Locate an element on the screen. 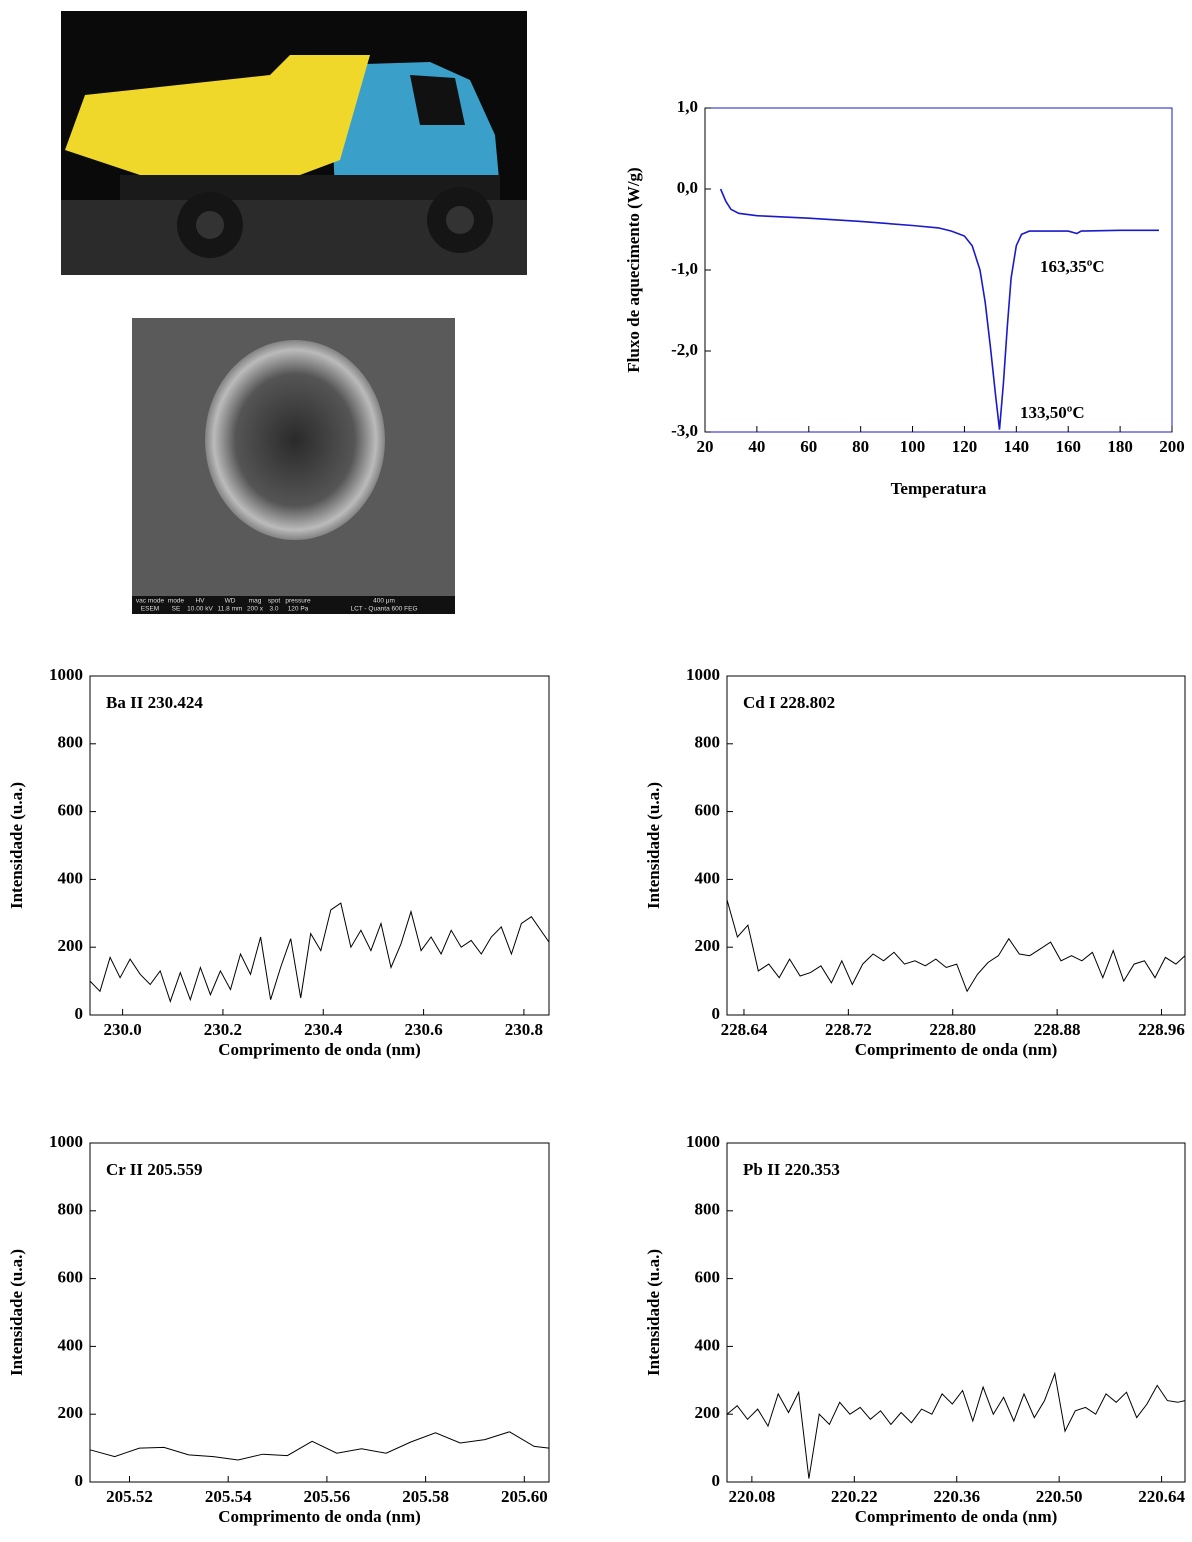  chart-annotation: Ba II 230.424 is located at coordinates (154, 702).